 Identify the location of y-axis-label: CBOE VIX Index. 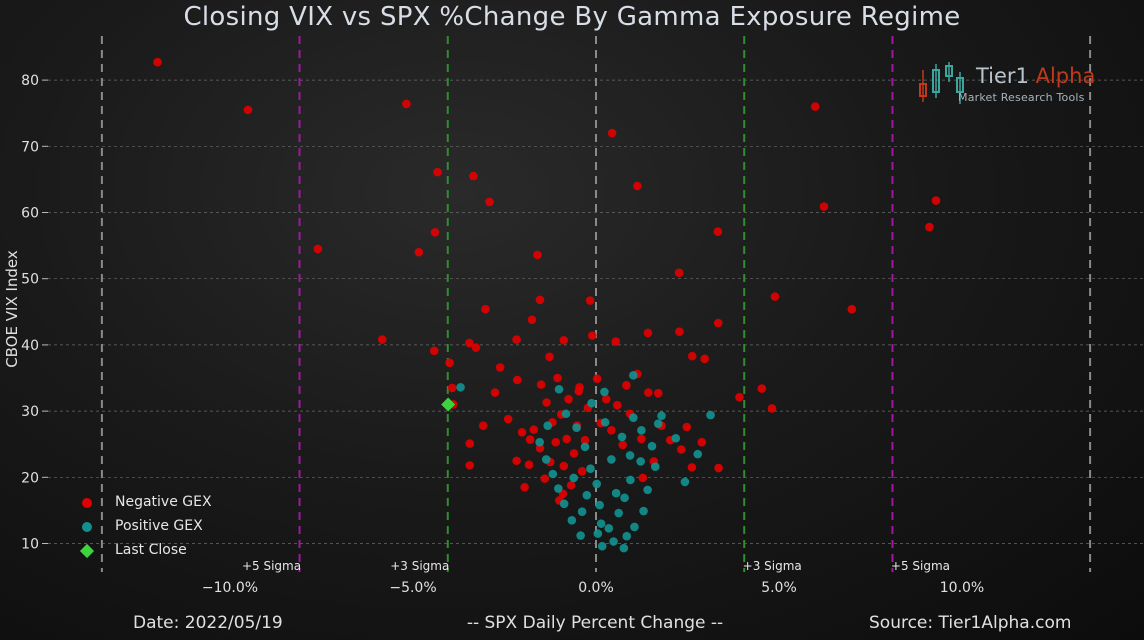
(12, 309).